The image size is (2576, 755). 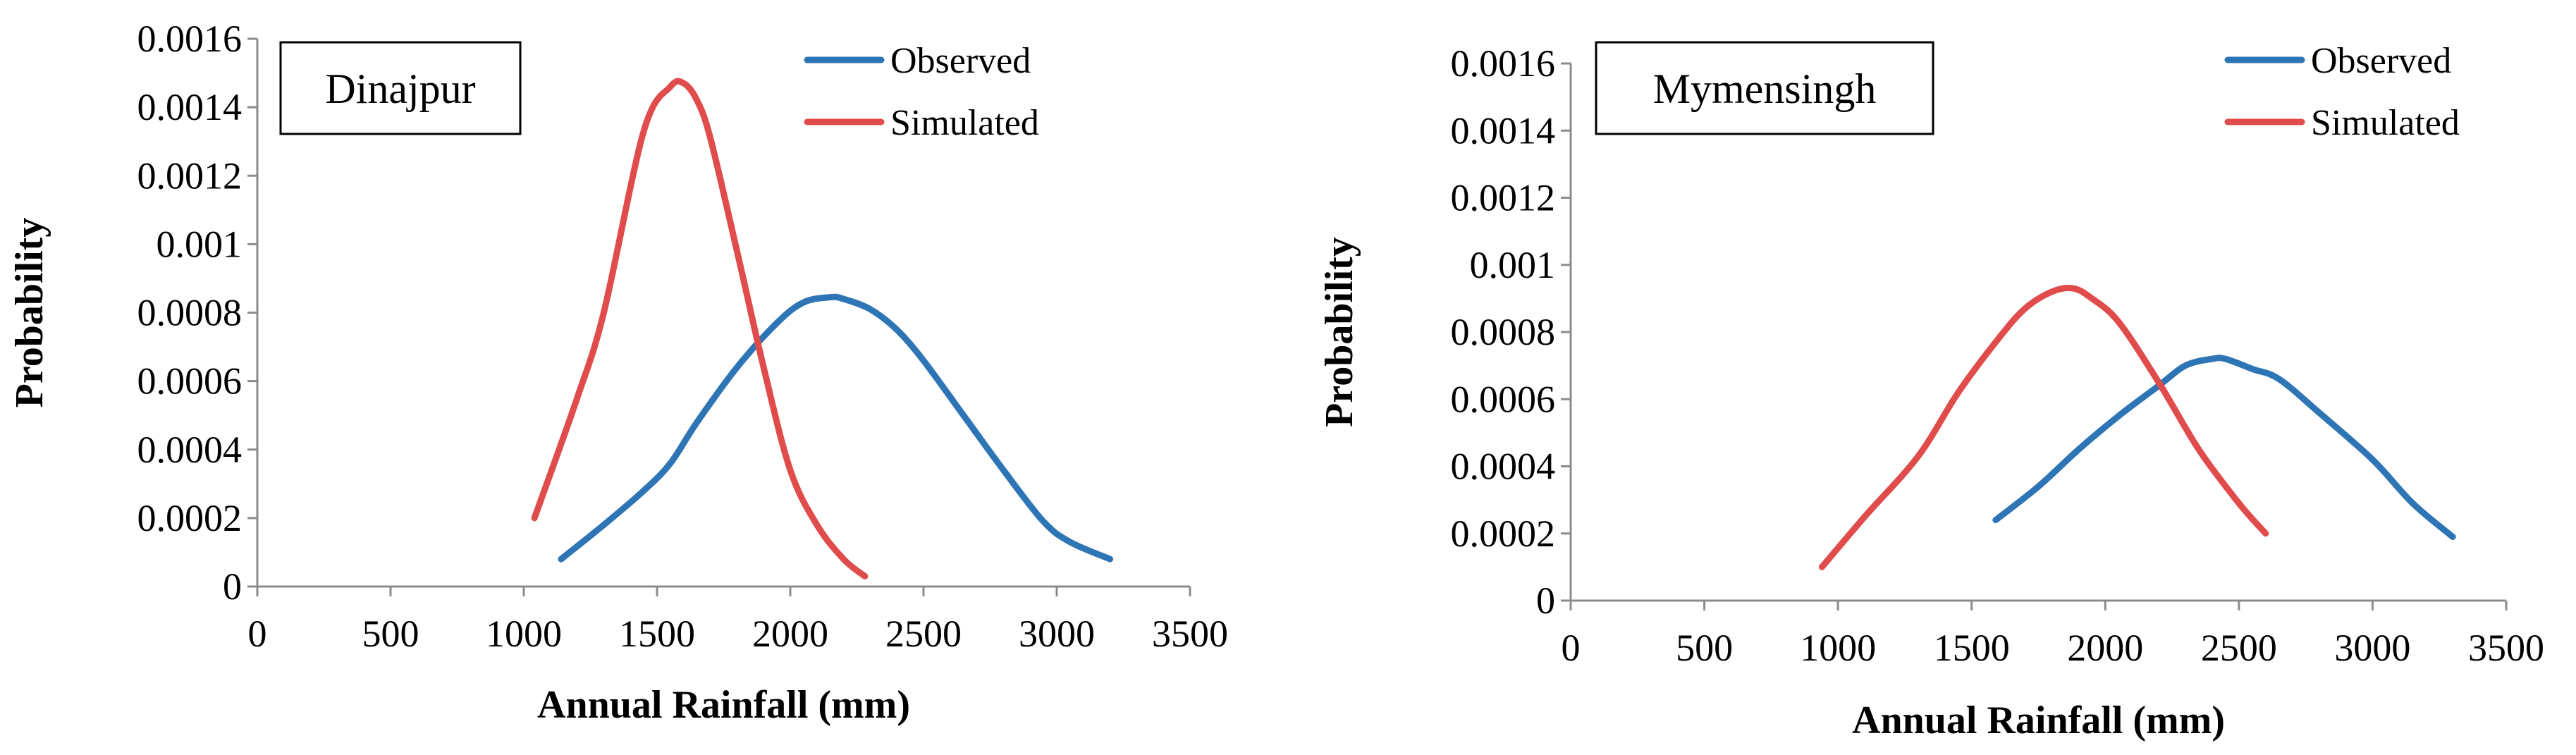 I want to click on chart-title: Dinajpur, so click(x=400, y=89).